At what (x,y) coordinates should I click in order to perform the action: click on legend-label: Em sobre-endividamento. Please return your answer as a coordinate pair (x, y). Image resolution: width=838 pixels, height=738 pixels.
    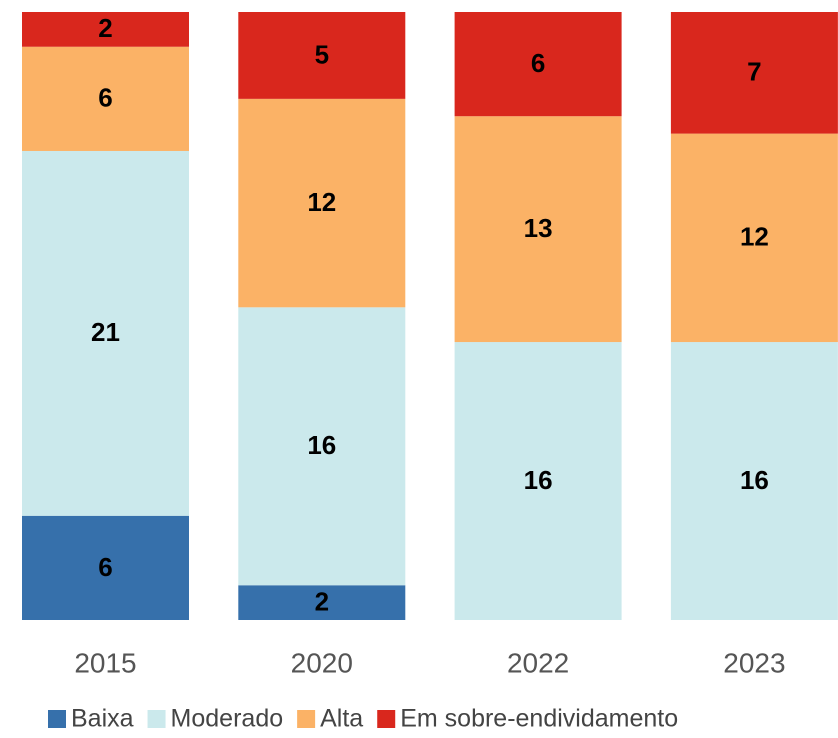
    Looking at the image, I should click on (539, 719).